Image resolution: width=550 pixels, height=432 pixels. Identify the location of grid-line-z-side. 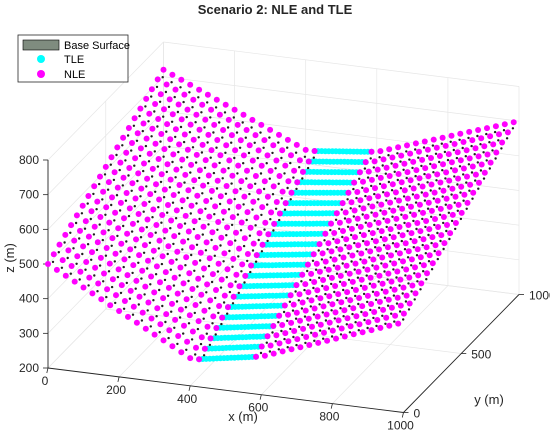
(105, 170).